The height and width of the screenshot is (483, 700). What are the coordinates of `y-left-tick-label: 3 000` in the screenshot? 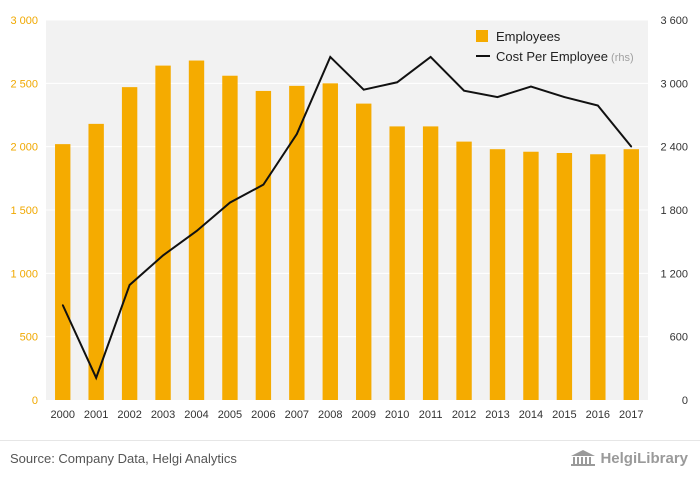 It's located at (24, 21).